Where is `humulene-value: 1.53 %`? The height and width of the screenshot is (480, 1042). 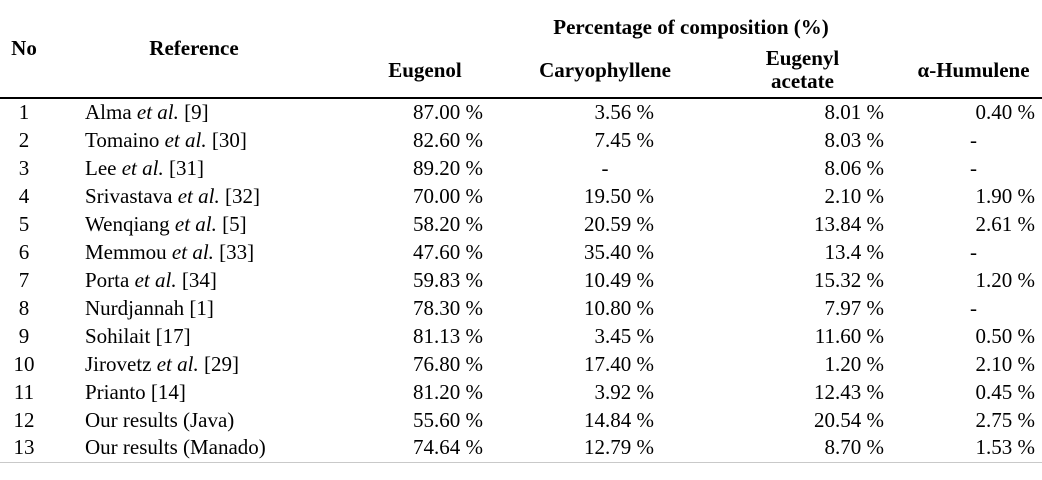
humulene-value: 1.53 % is located at coordinates (1005, 447).